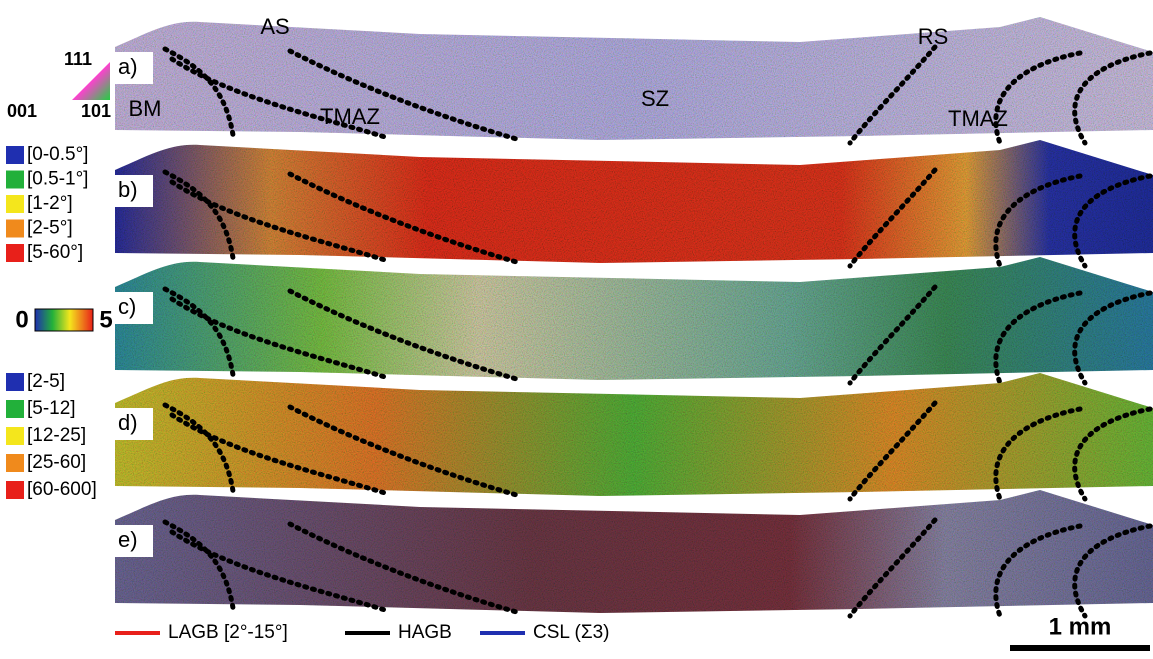 This screenshot has width=1153, height=659. What do you see at coordinates (50, 203) in the screenshot?
I see `legend-label: [1-2°]` at bounding box center [50, 203].